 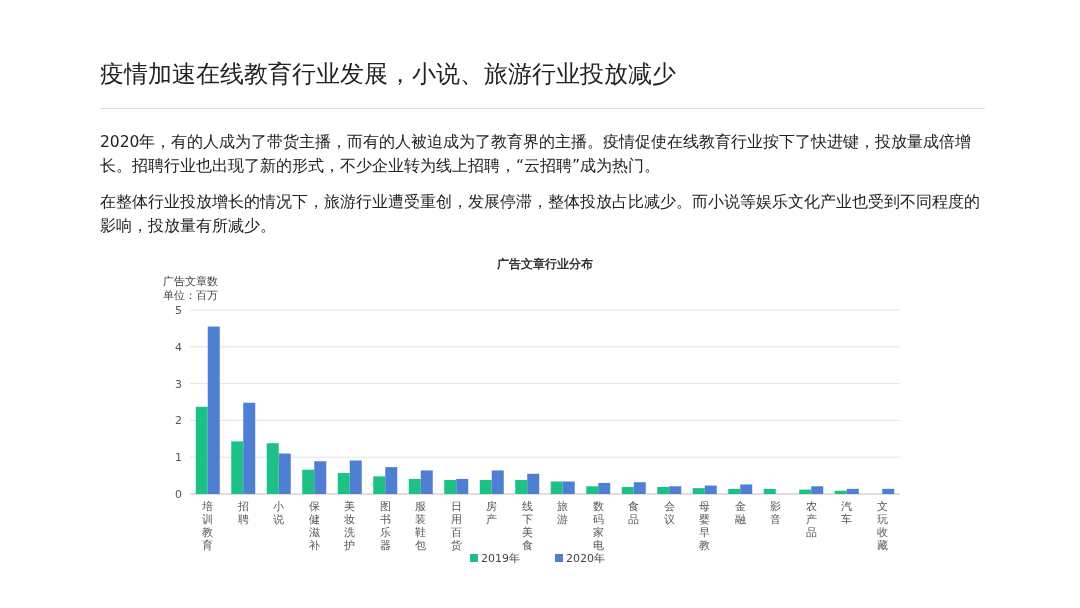 I want to click on x-tick-label: 旅游, so click(x=563, y=513).